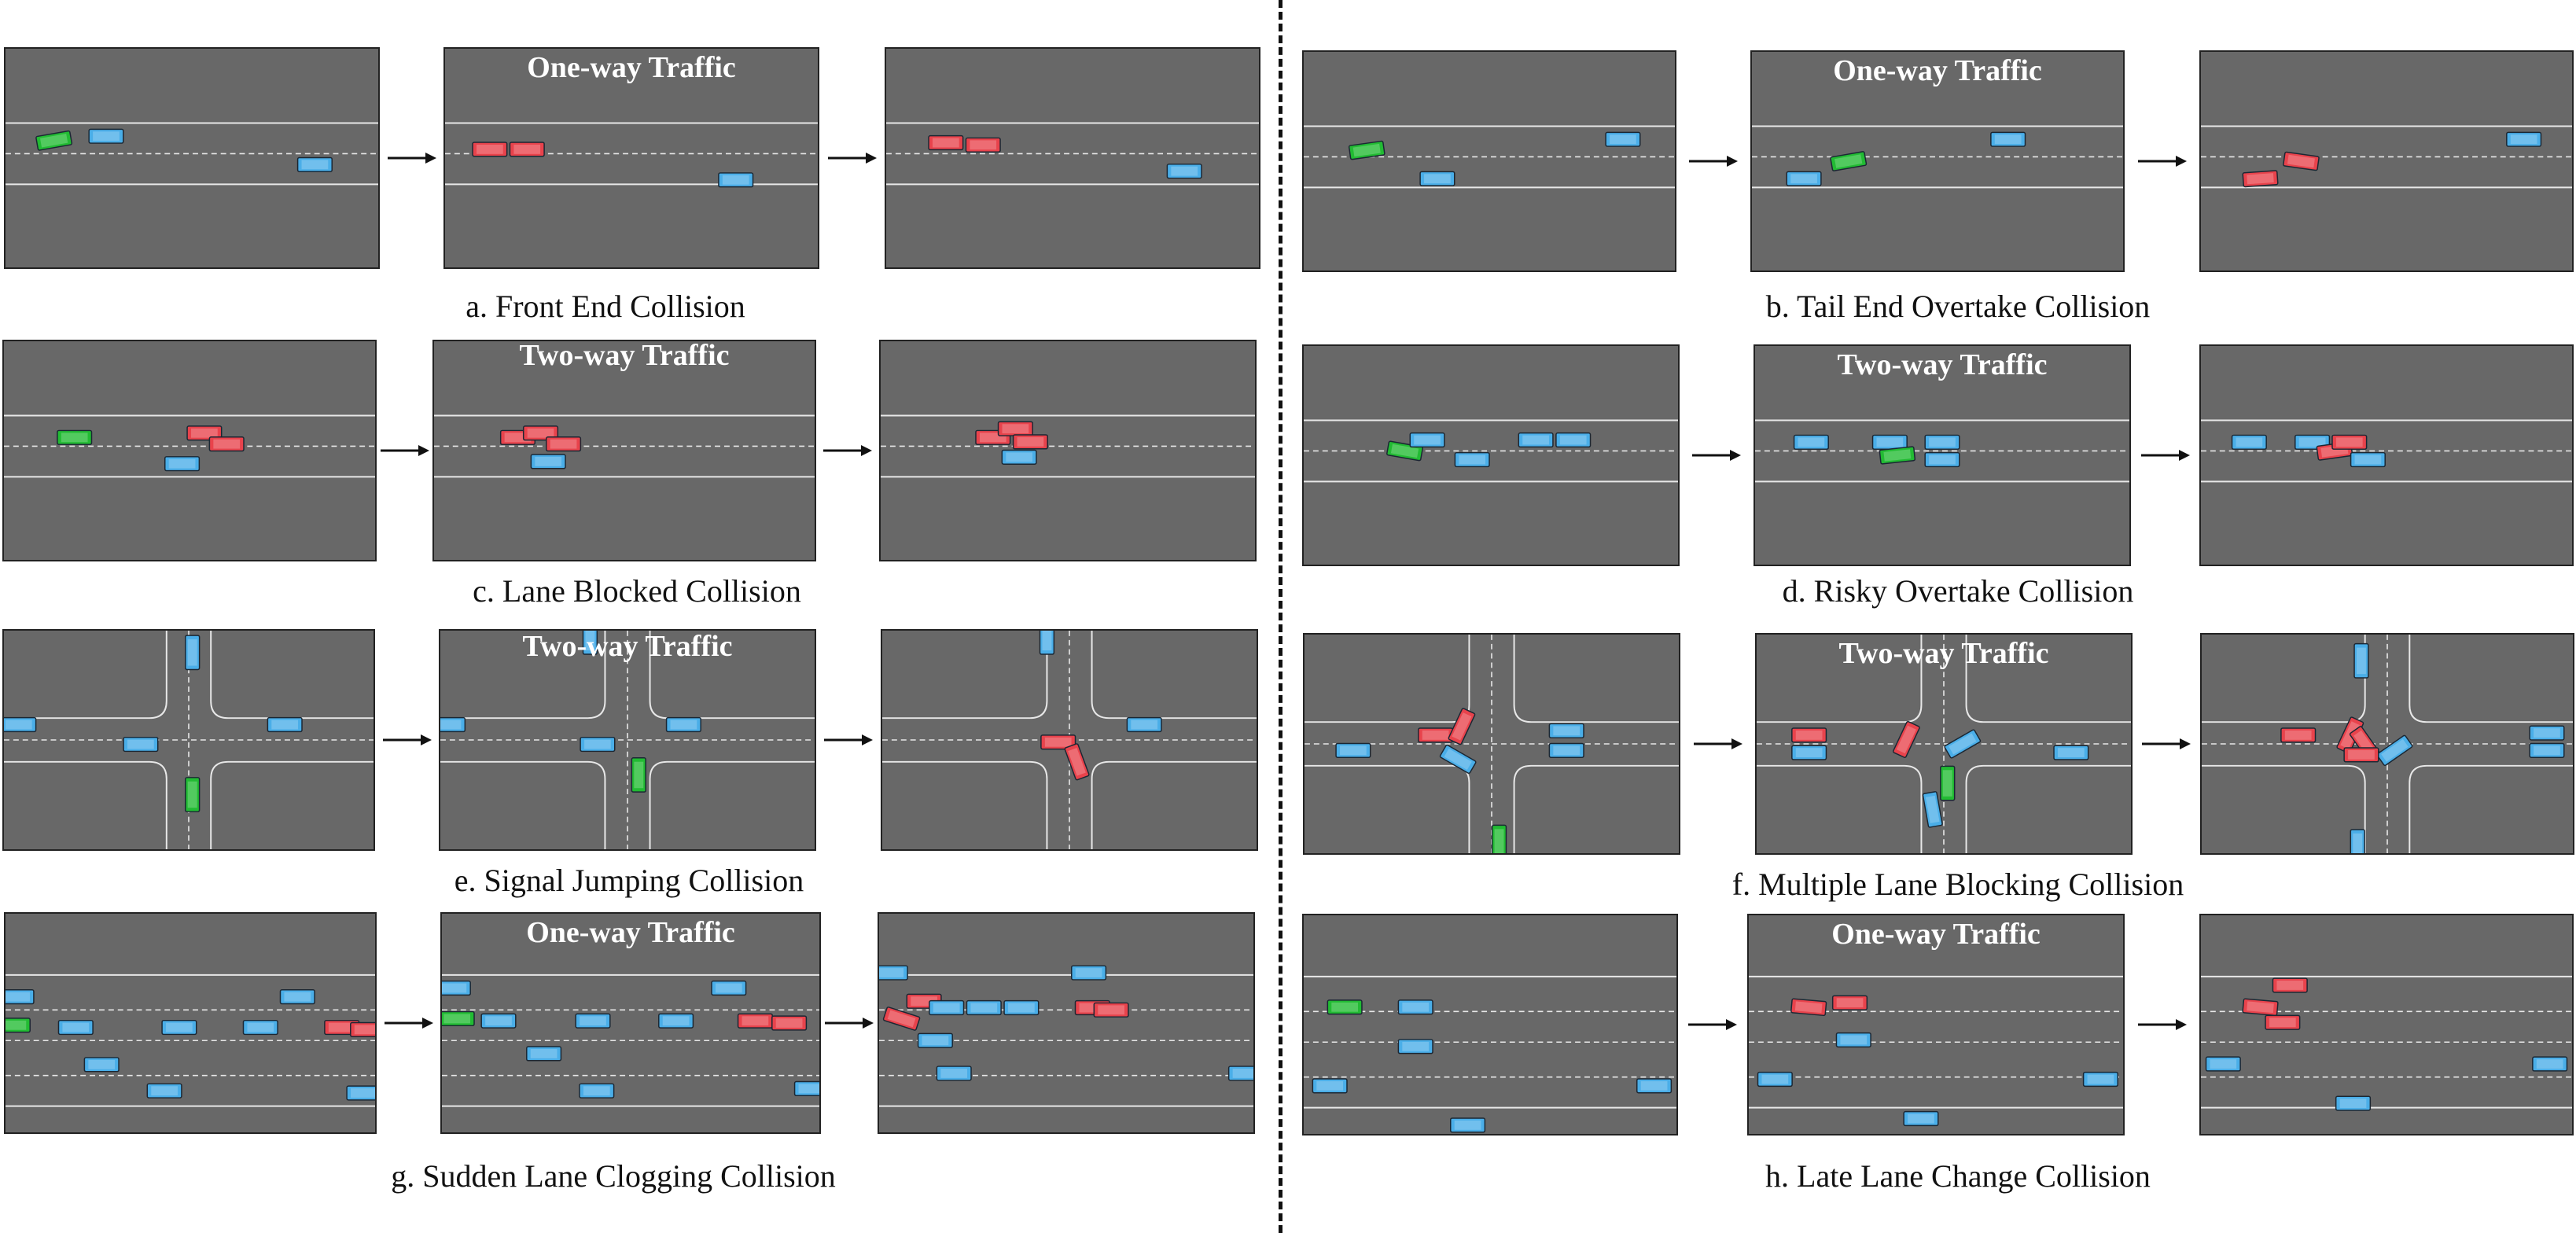 The image size is (2576, 1233). I want to click on scenario-a-caption: a. Front End Collision, so click(605, 306).